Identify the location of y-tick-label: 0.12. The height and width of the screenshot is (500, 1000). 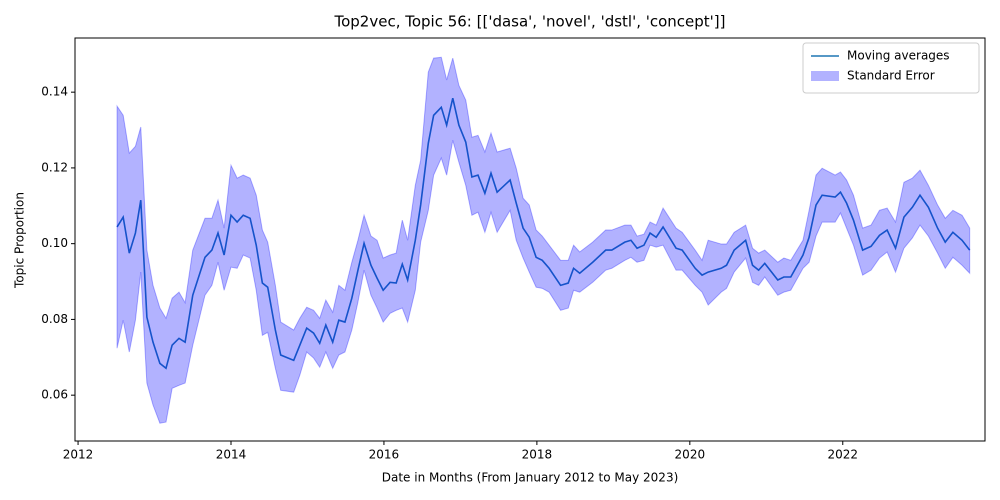
(54, 167).